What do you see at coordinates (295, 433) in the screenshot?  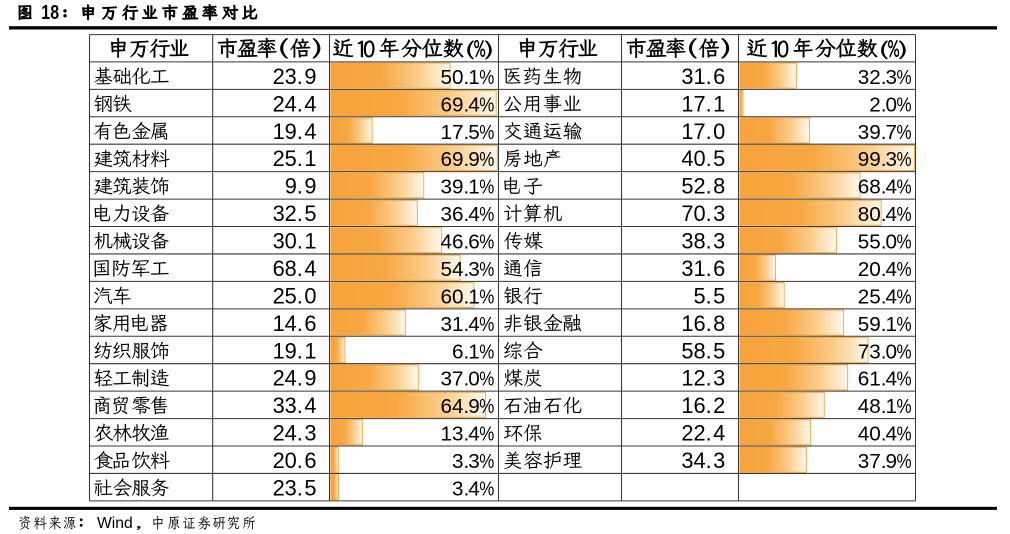 I see `svg-text: 24.3` at bounding box center [295, 433].